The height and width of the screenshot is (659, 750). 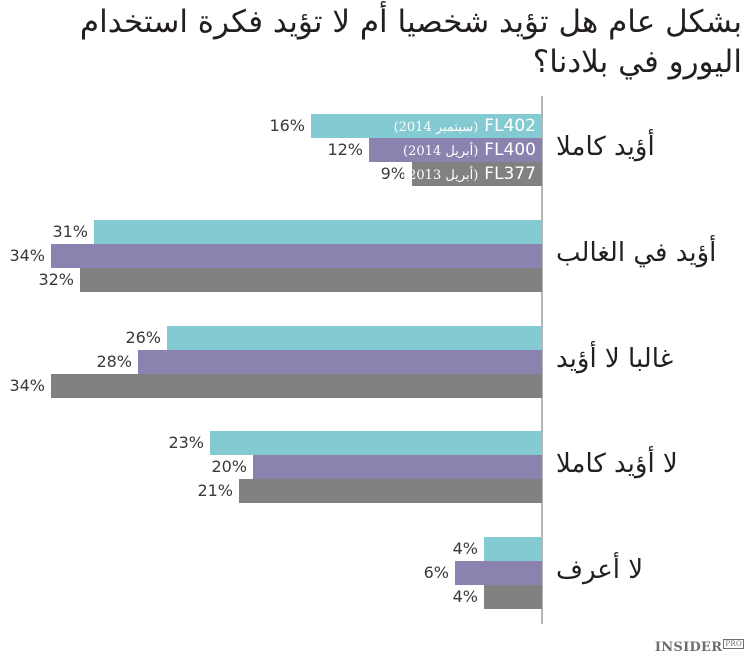 What do you see at coordinates (287, 125) in the screenshot?
I see `bar-value-label: 16%` at bounding box center [287, 125].